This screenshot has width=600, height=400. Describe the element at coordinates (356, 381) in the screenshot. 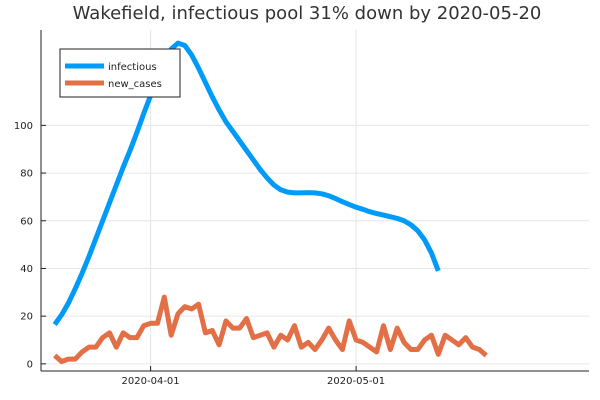

I see `x-tick-label: 2020-05-01` at that location.